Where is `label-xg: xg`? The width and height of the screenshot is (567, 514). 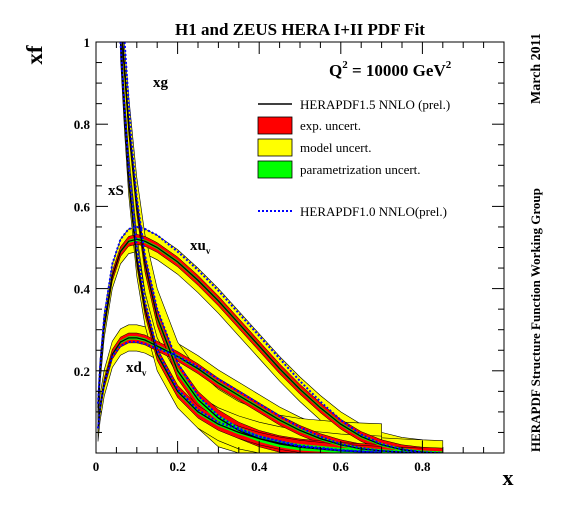
label-xg: xg is located at coordinates (161, 83).